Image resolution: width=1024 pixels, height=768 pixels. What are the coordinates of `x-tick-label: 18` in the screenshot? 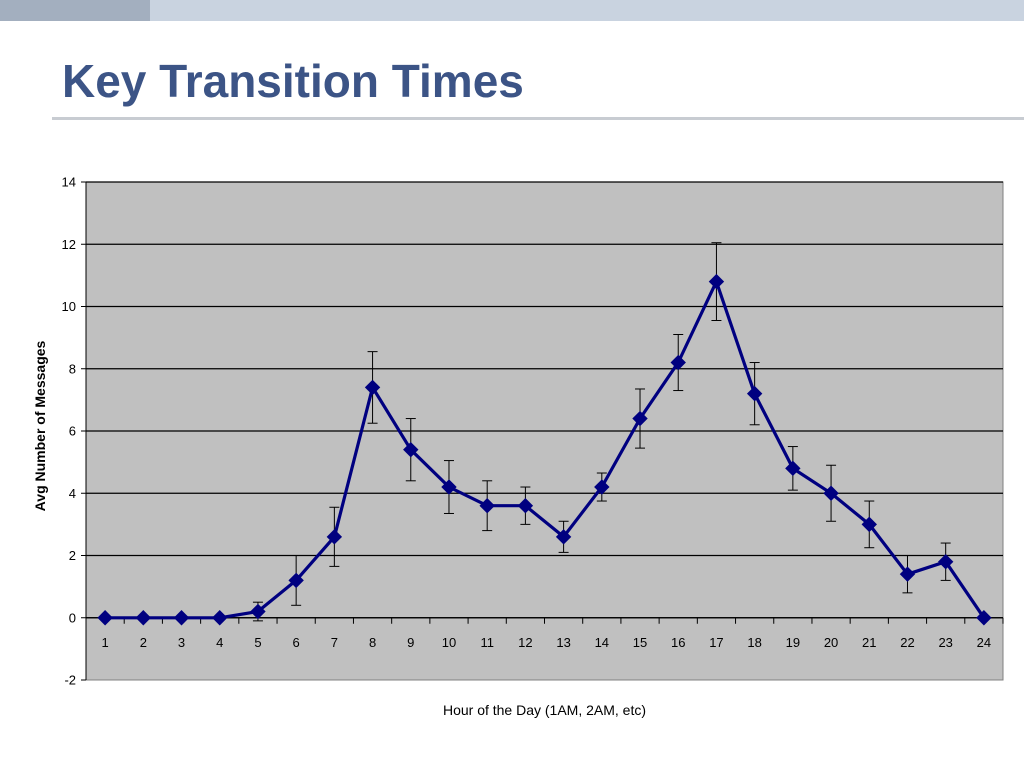 It's located at (754, 642).